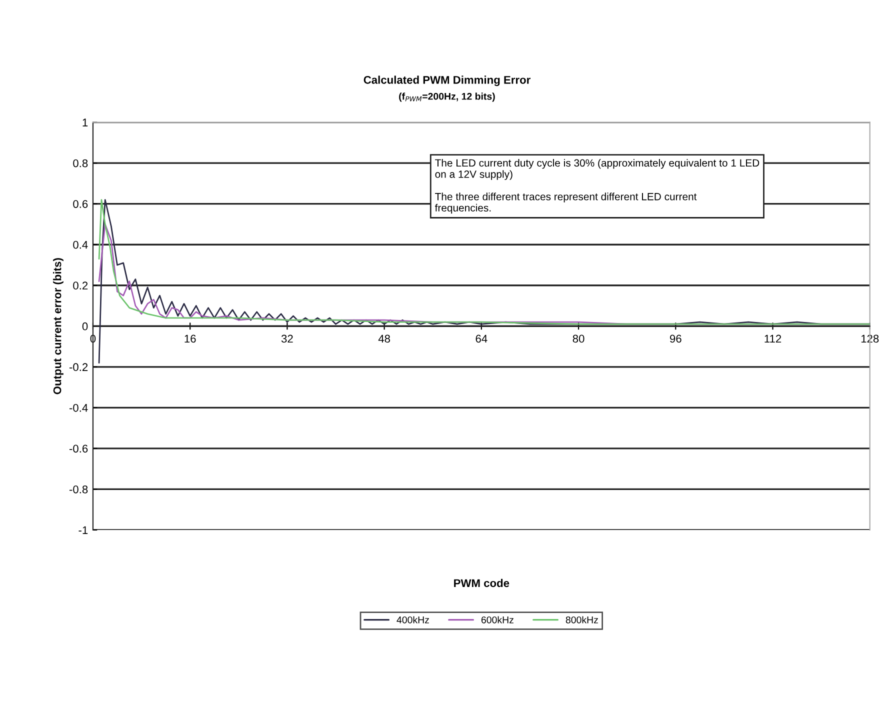 The image size is (894, 728). What do you see at coordinates (582, 620) in the screenshot?
I see `legend-label: 800kHz` at bounding box center [582, 620].